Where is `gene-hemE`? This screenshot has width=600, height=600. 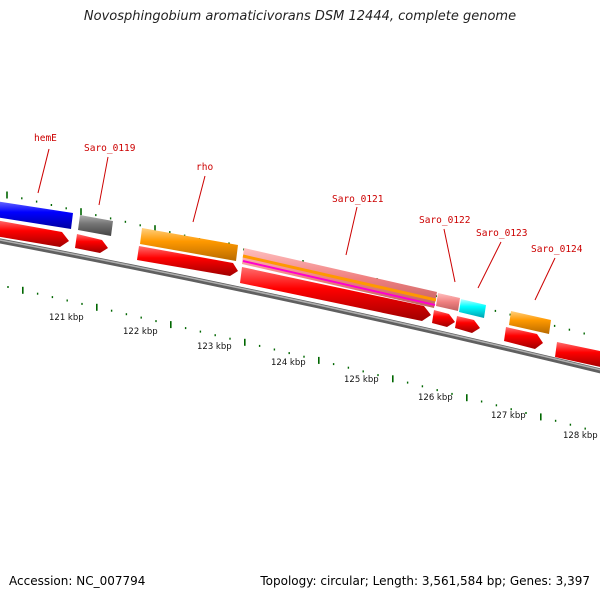 gene-hemE is located at coordinates (36, 215).